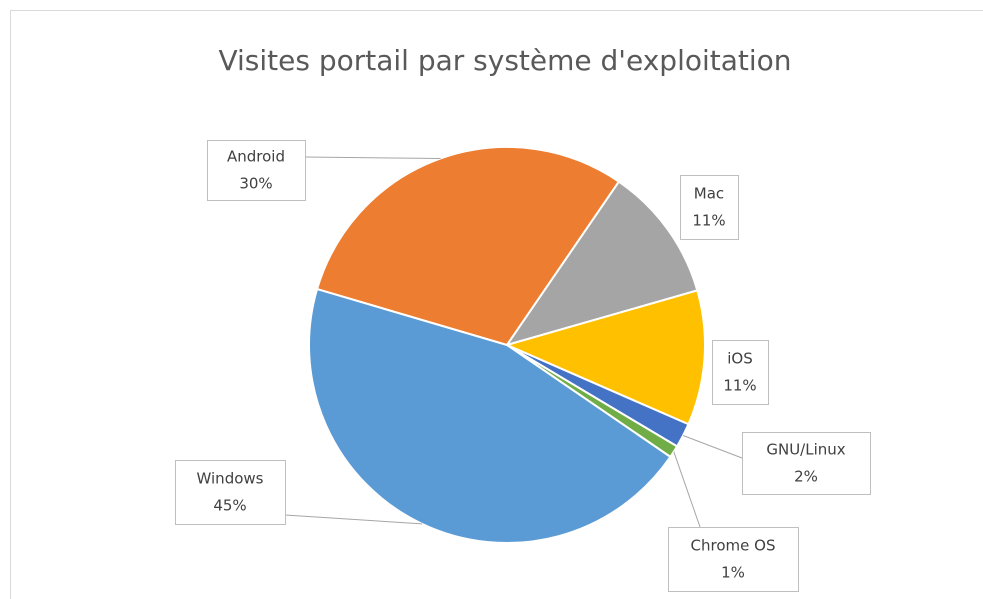 This screenshot has width=983, height=599. Describe the element at coordinates (806, 477) in the screenshot. I see `data-label-value: 2%` at that location.